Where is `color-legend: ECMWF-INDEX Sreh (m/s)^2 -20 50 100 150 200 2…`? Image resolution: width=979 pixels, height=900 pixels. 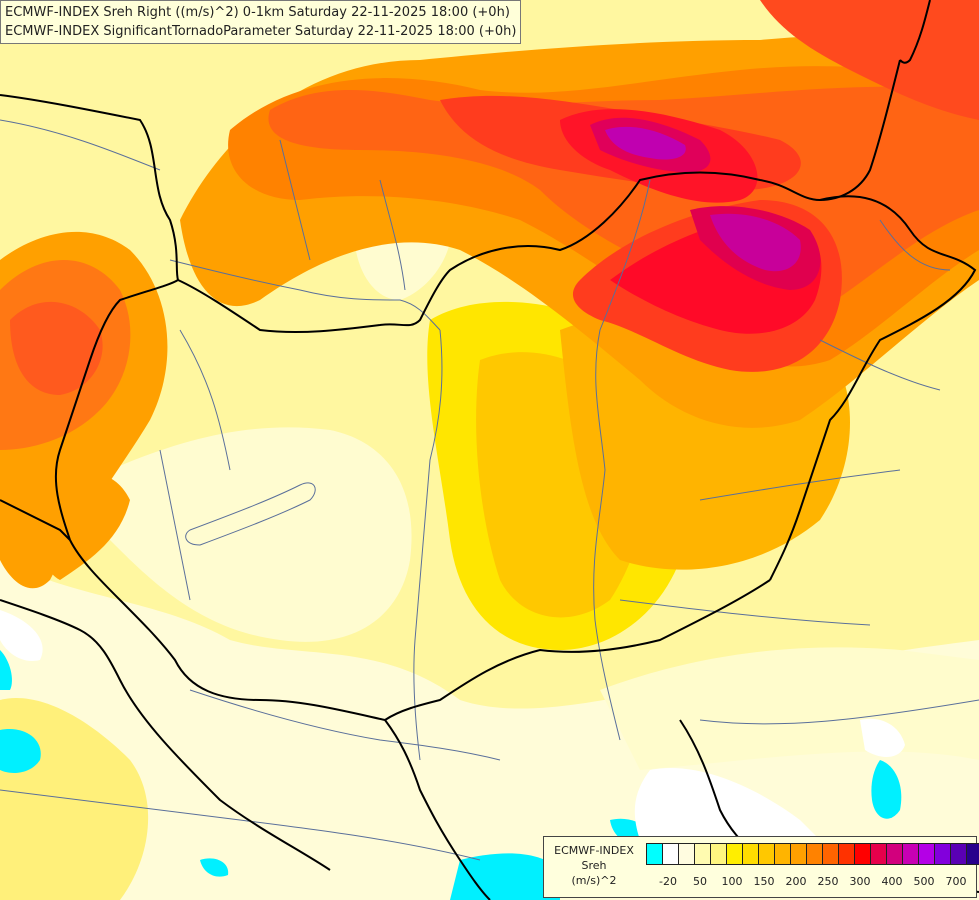 color-legend: ECMWF-INDEX Sreh (m/s)^2 -20 50 100 150 200 2… is located at coordinates (761, 867).